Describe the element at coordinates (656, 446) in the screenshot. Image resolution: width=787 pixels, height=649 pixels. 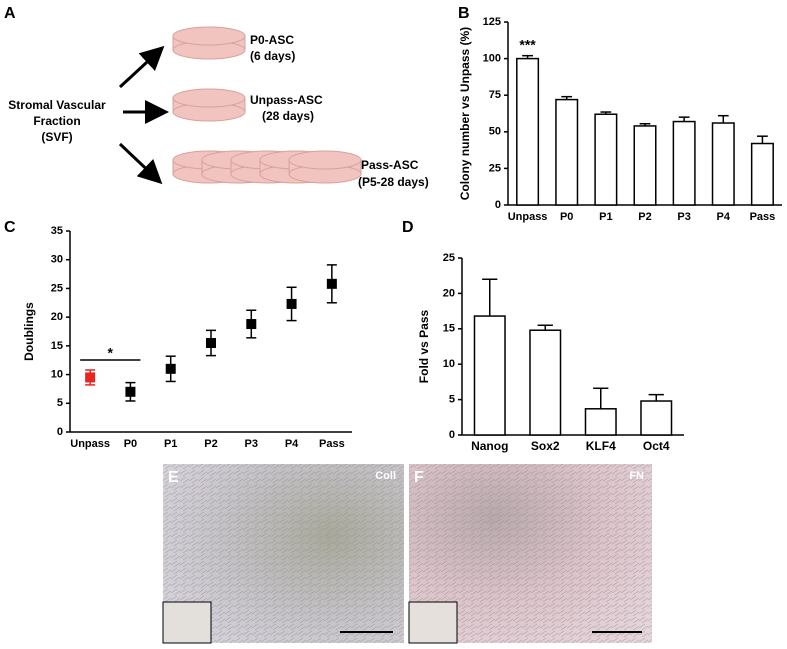
I see `x-tick-label: Oct4` at that location.